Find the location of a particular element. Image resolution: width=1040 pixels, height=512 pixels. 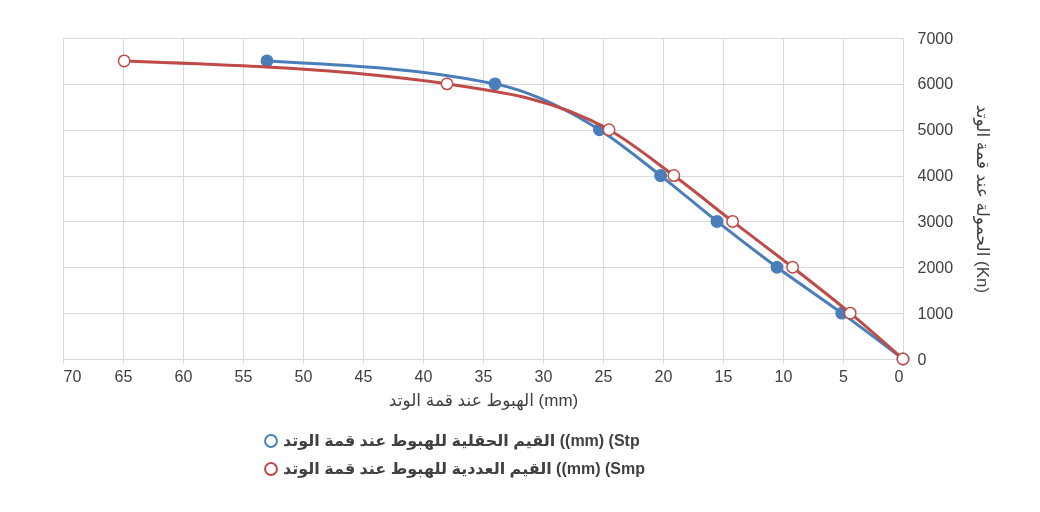

x-tick-label: 35 is located at coordinates (483, 376).